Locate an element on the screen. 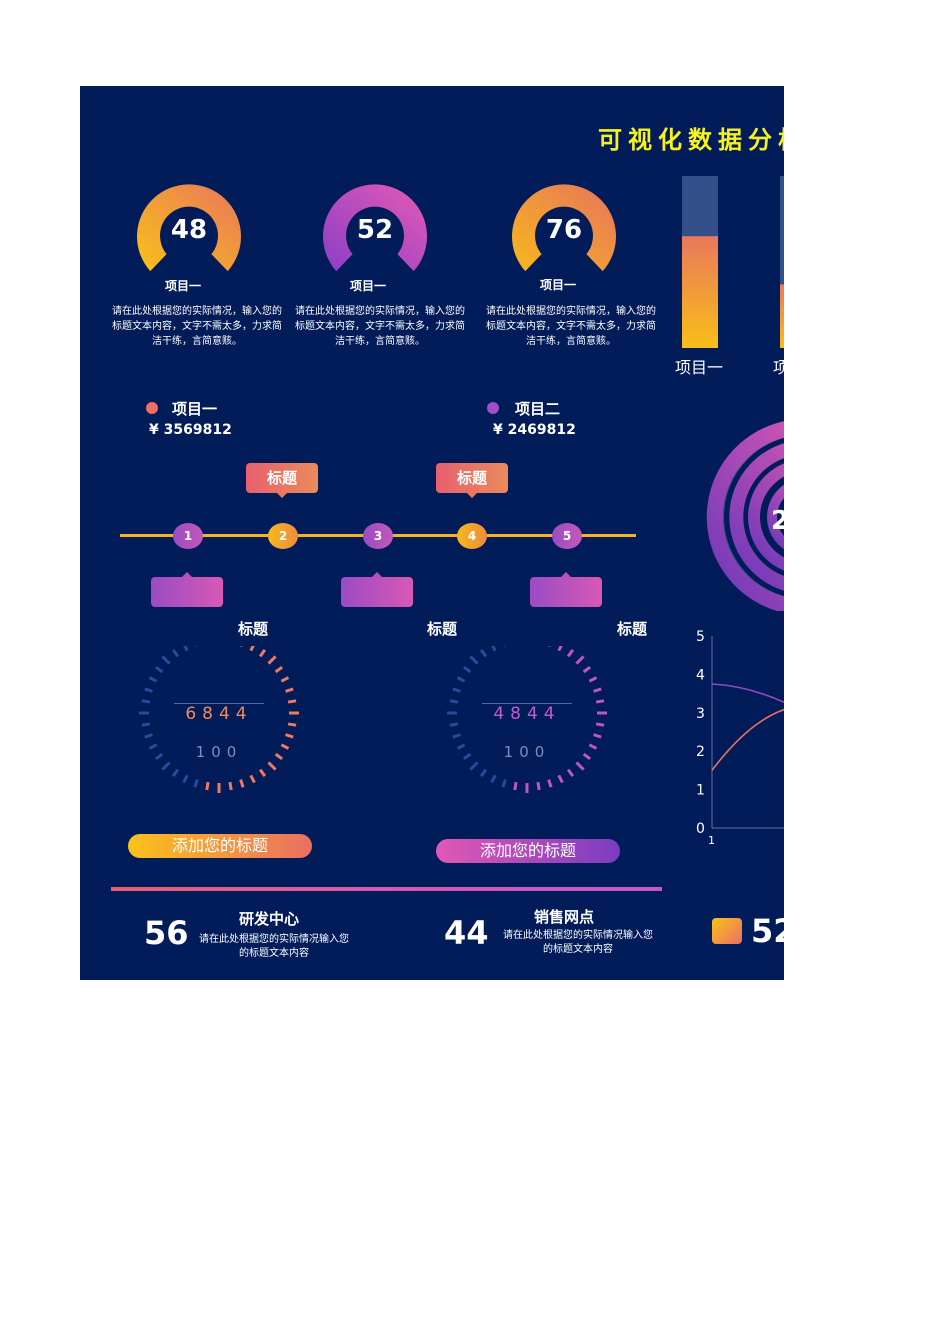 The image size is (950, 1344). line-y-tick: 3 is located at coordinates (700, 714).